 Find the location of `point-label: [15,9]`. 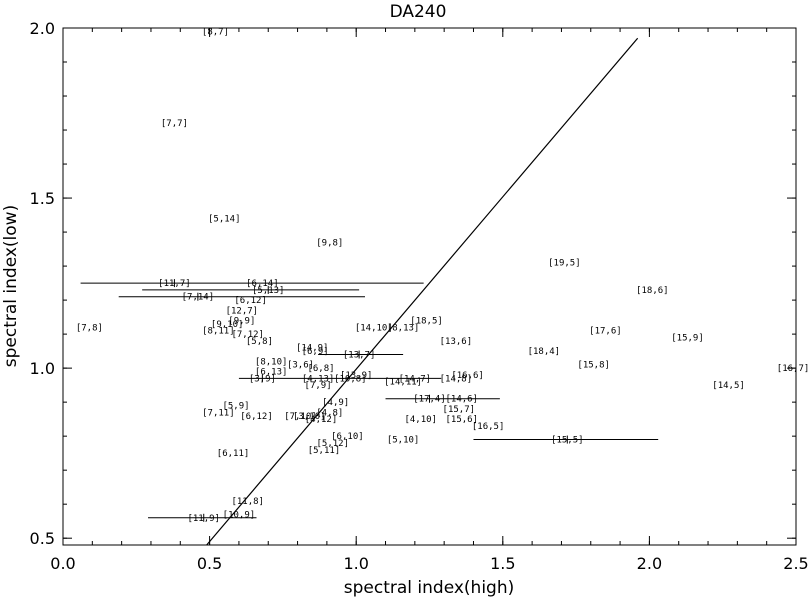

point-label: [15,9] is located at coordinates (687, 339).